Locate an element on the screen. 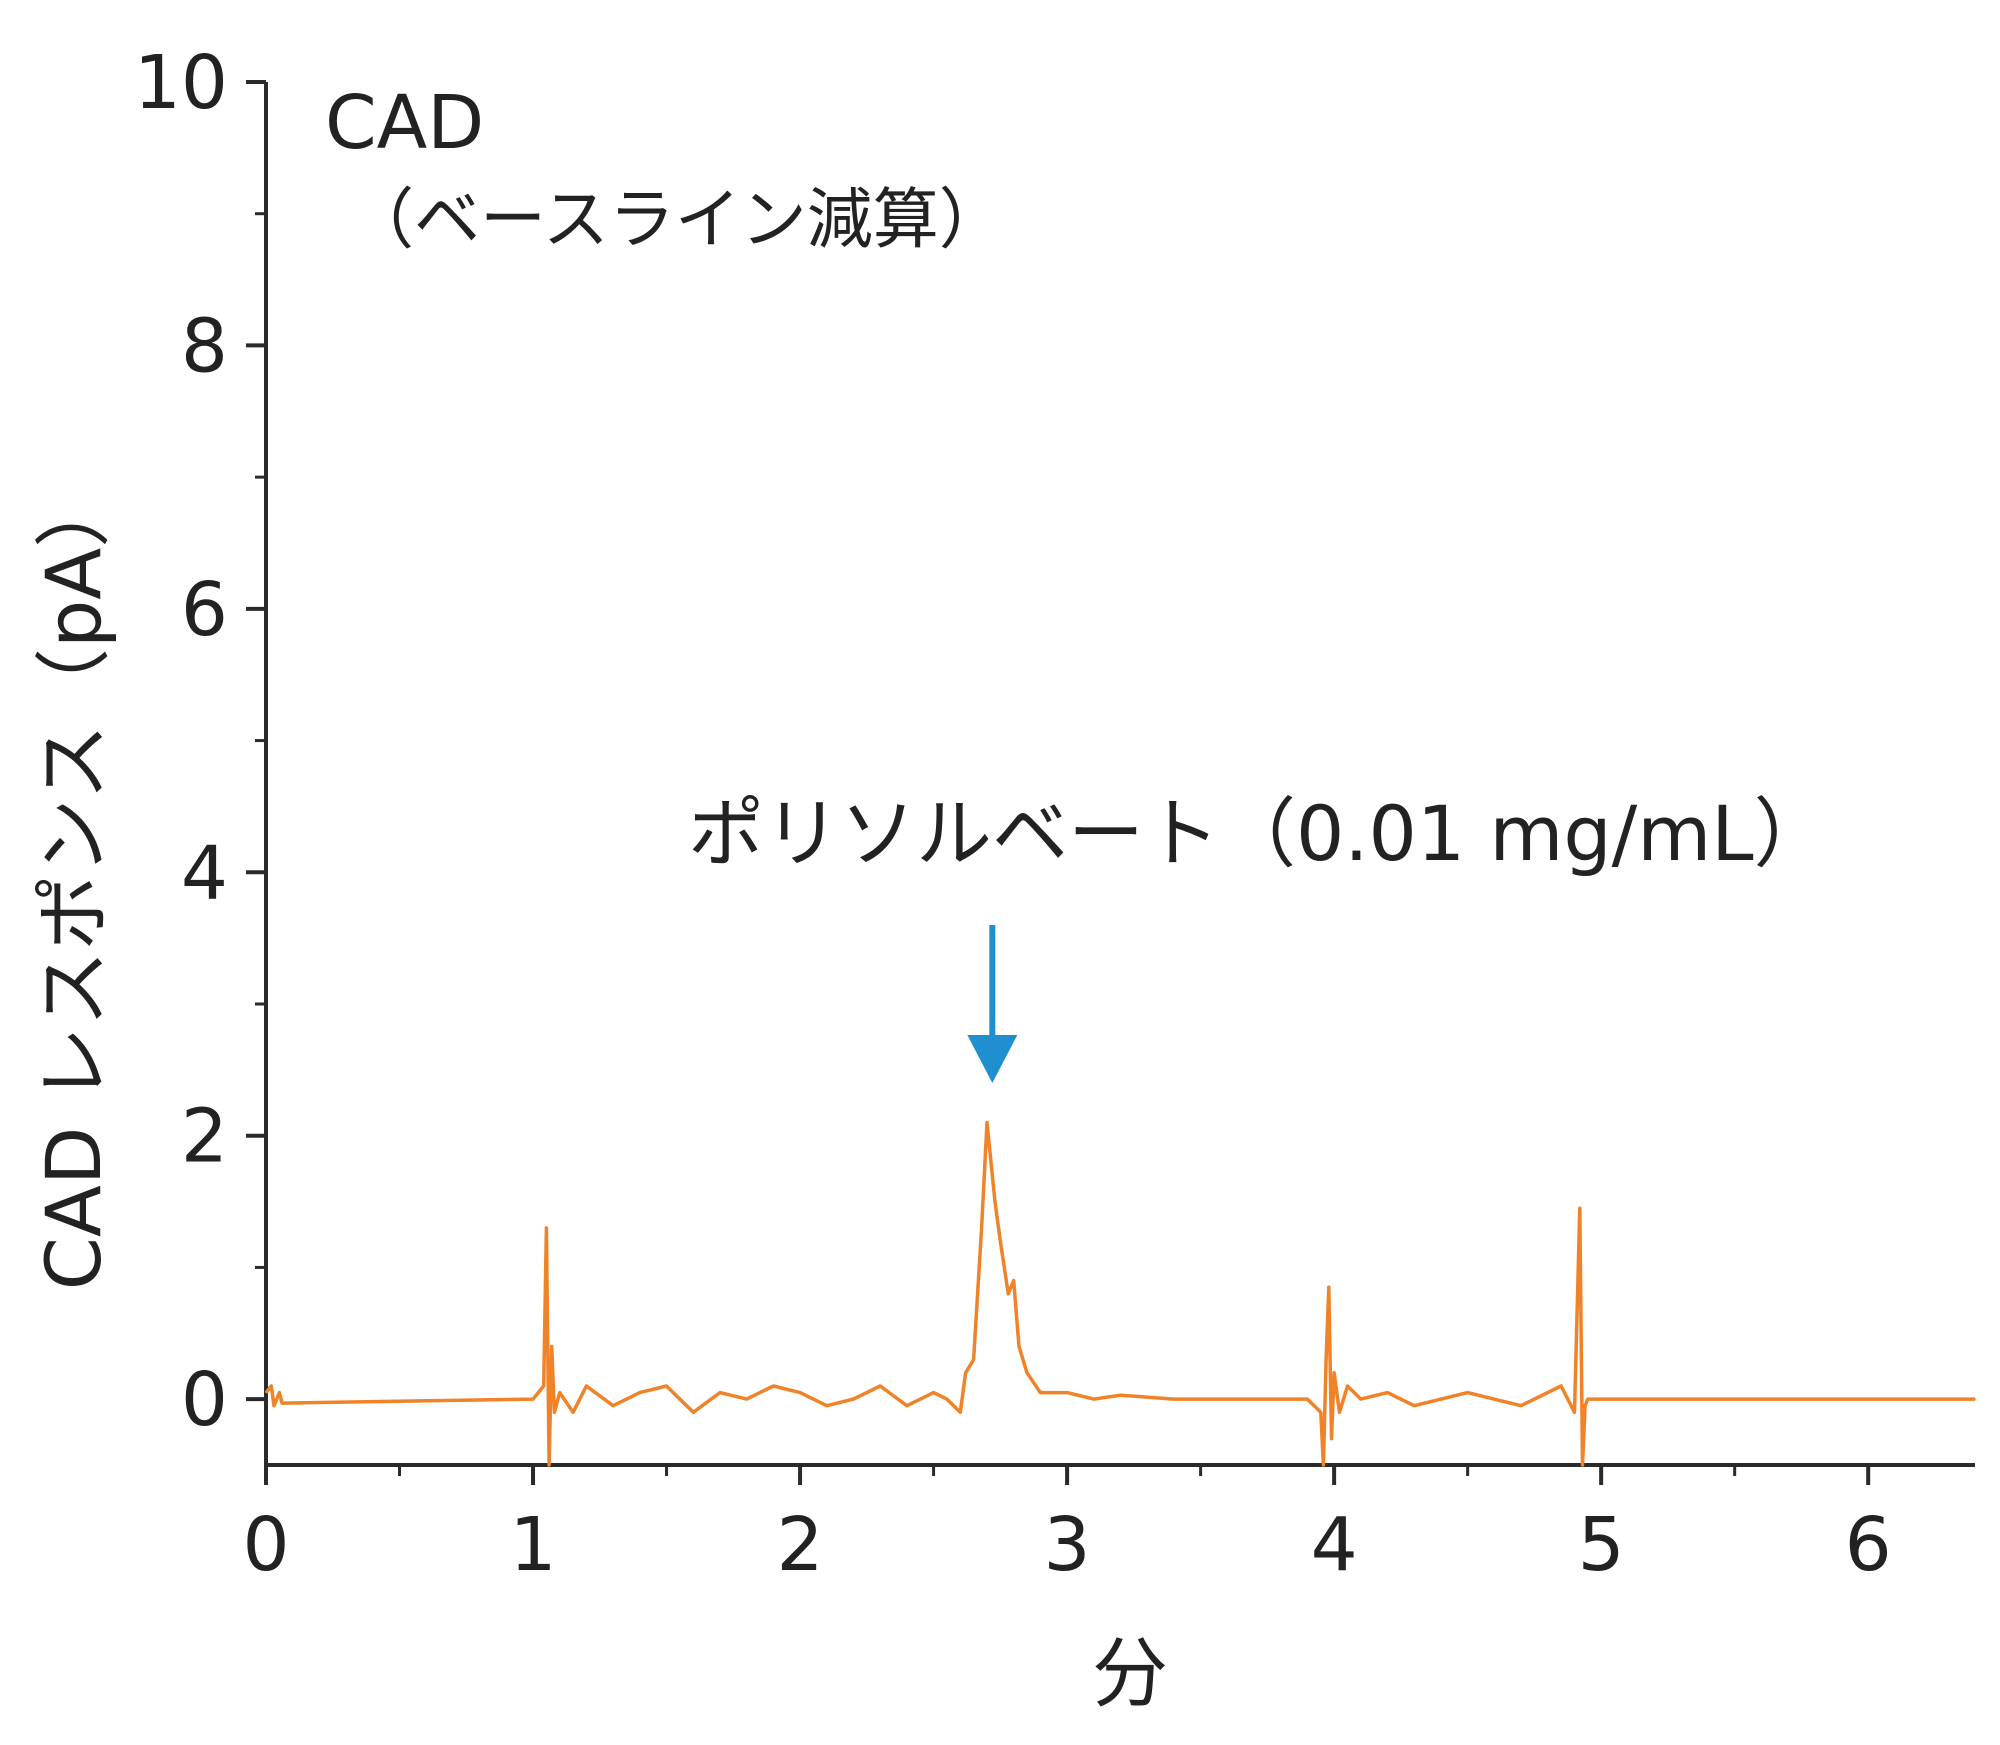 Image resolution: width=2000 pixels, height=1745 pixels. y-tick-label: 6 is located at coordinates (204, 610).